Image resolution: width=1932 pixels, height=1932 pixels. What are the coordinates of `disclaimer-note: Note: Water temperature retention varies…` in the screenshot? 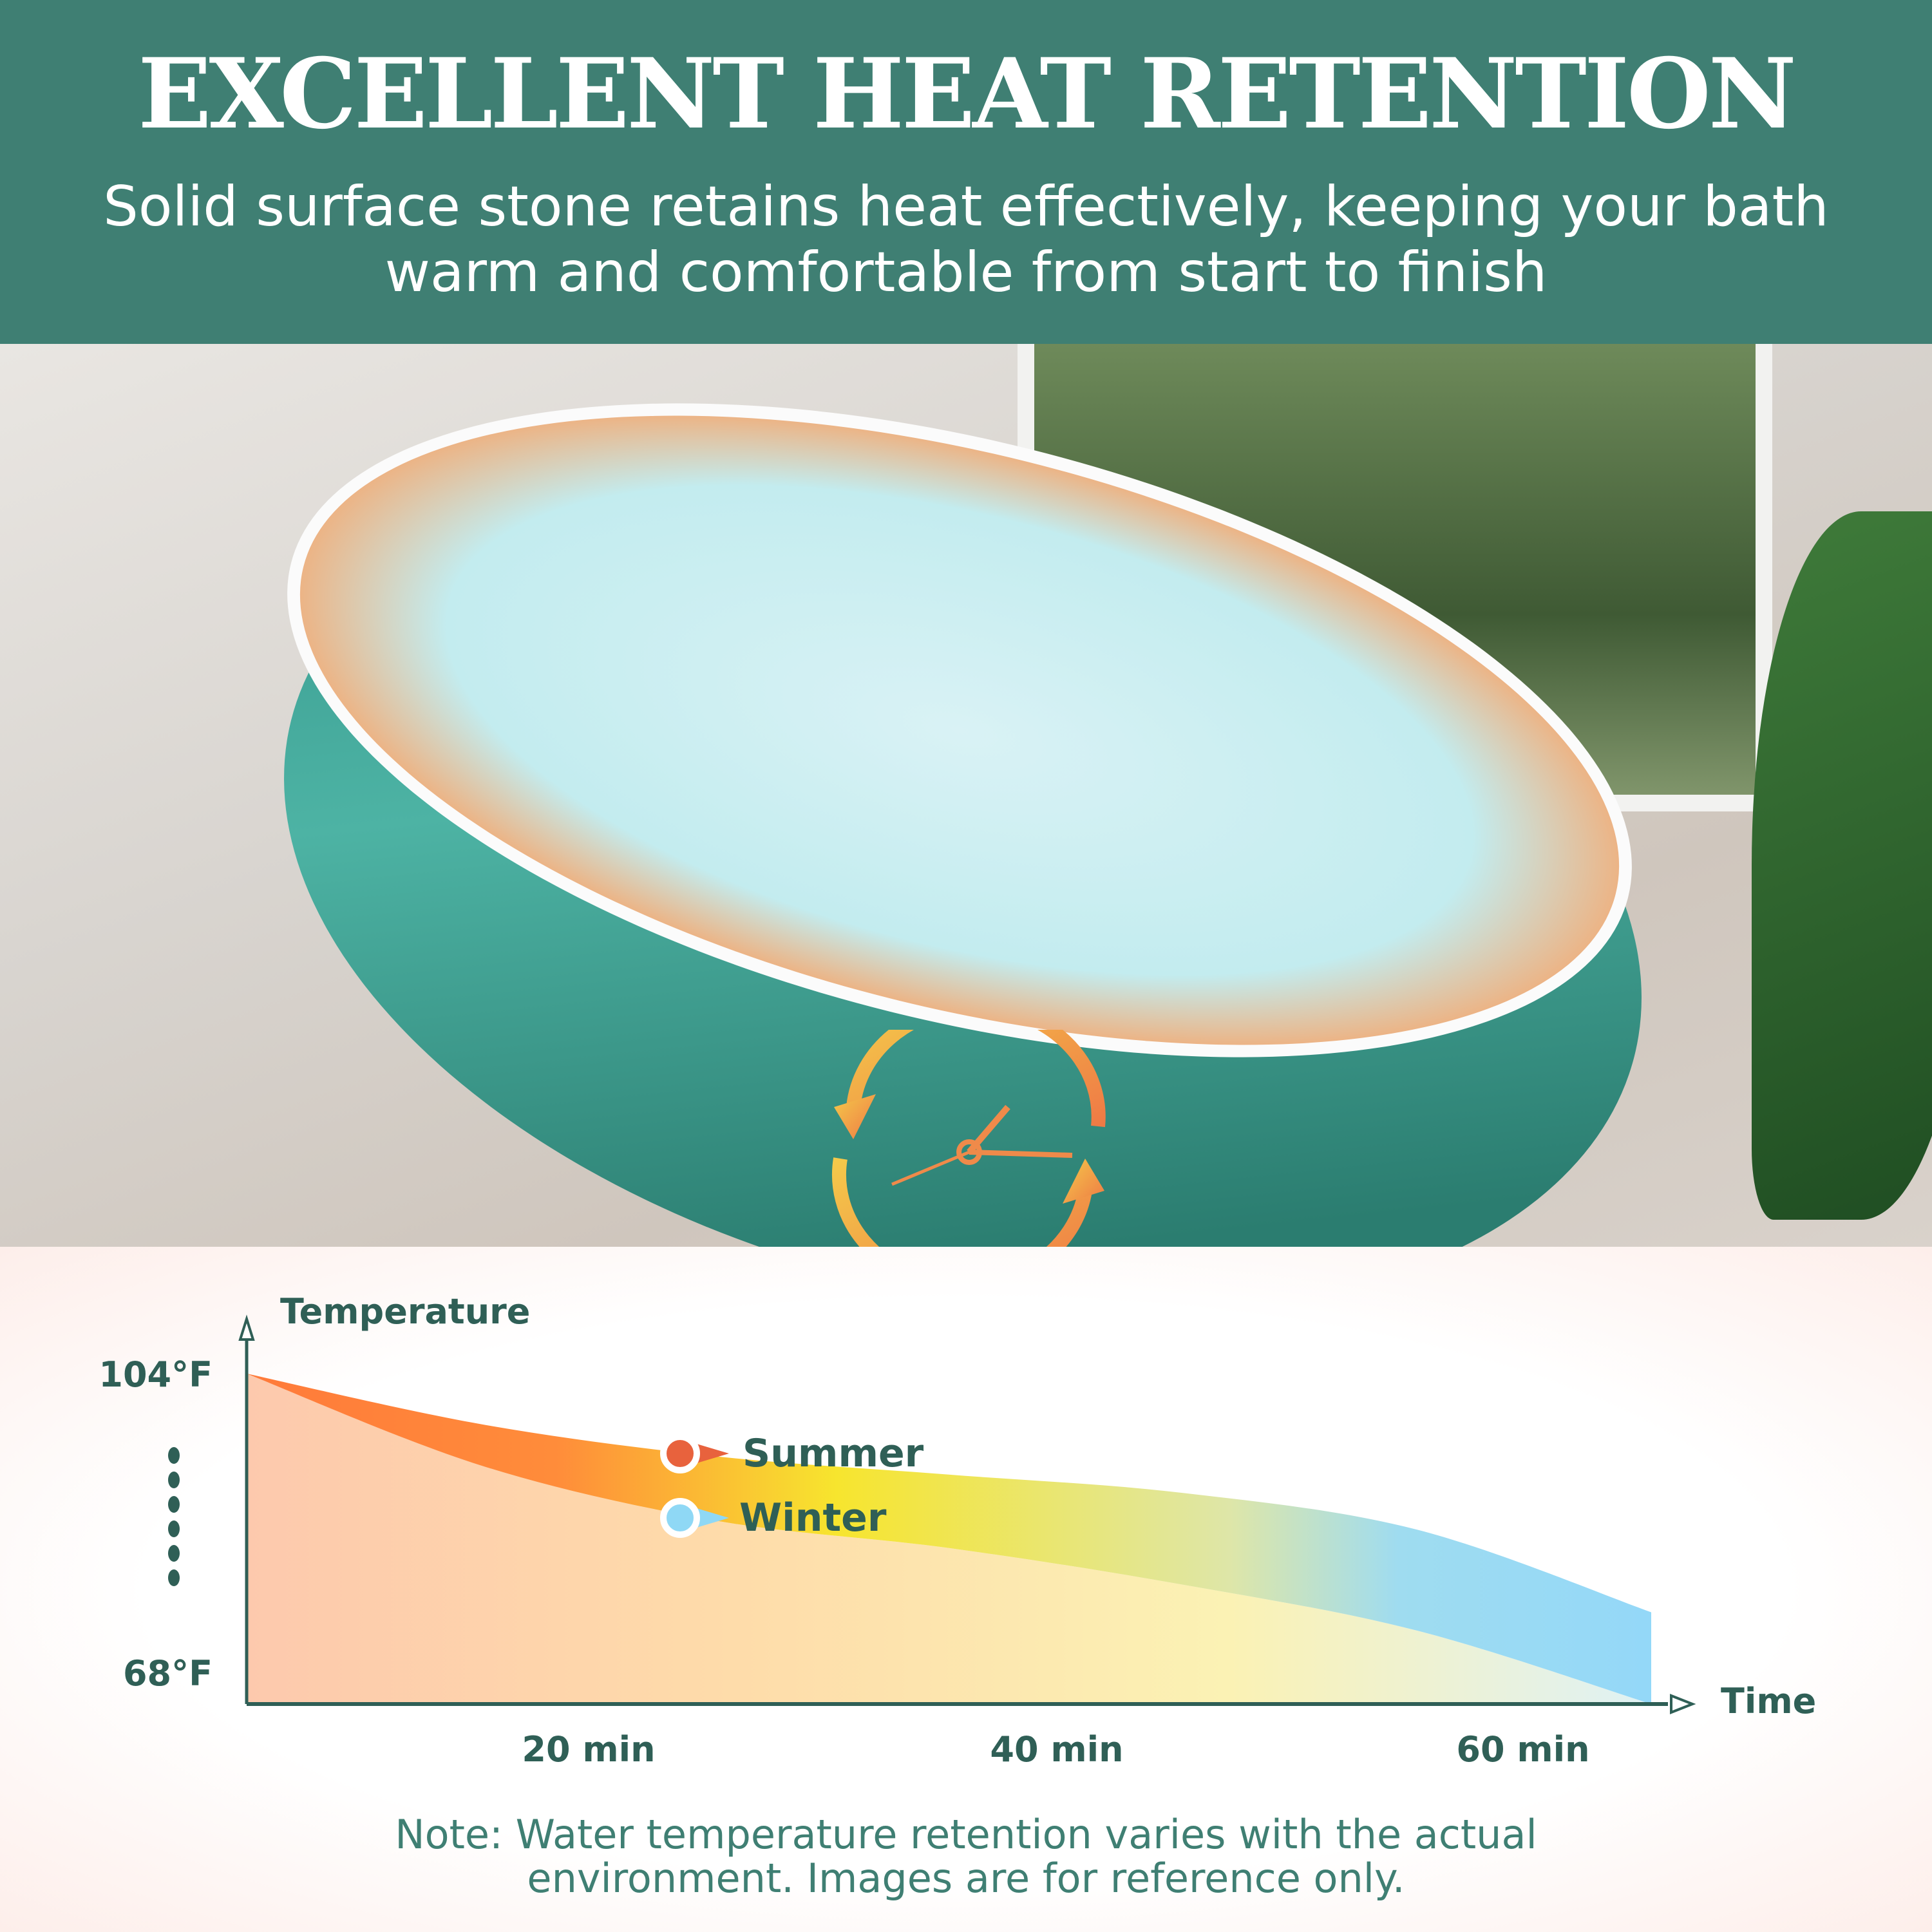 It's located at (966, 1857).